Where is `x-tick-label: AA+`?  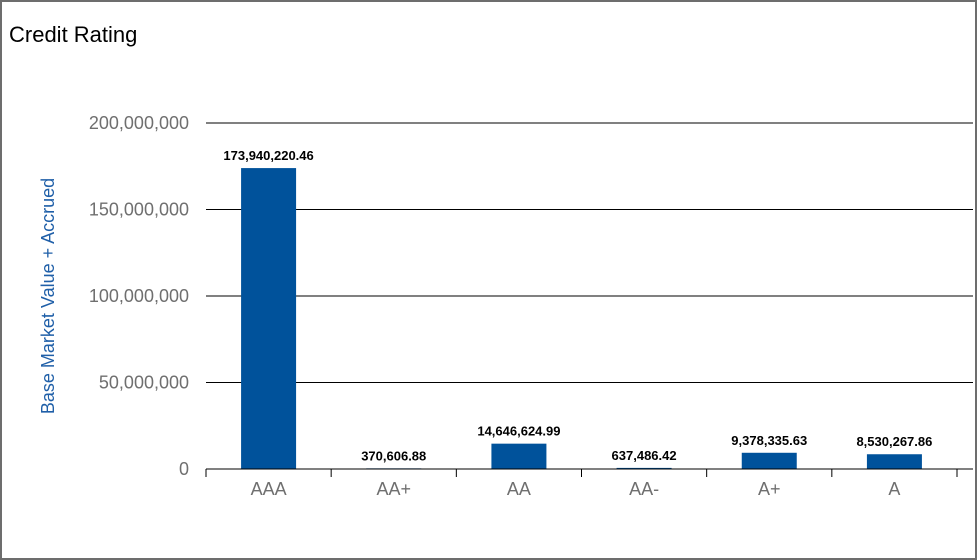
x-tick-label: AA+ is located at coordinates (393, 489).